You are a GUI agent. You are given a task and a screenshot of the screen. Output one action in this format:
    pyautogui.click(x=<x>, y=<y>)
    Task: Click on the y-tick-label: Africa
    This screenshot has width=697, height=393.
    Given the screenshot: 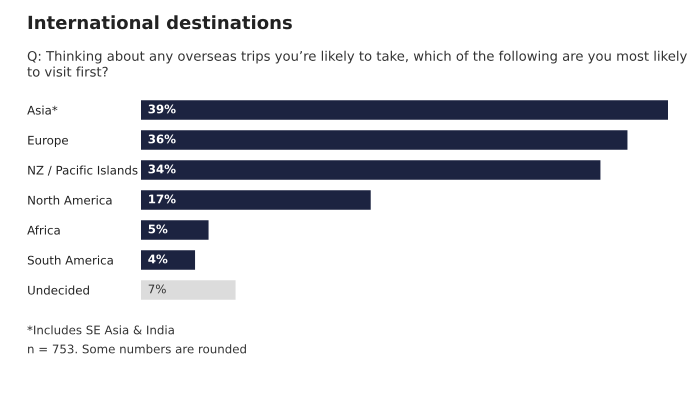 What is the action you would take?
    pyautogui.click(x=43, y=230)
    